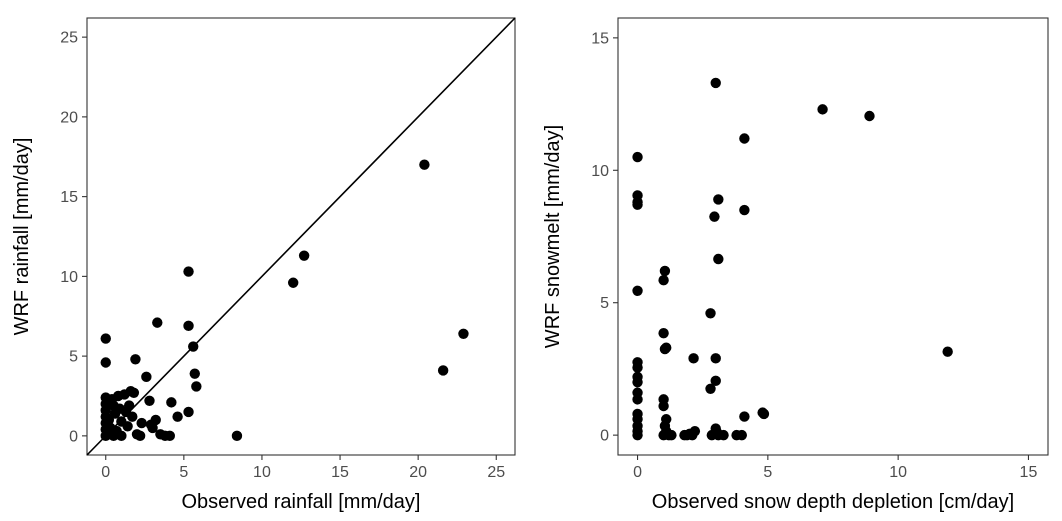  What do you see at coordinates (833, 502) in the screenshot?
I see `snowmelt-x-axis-title: Observed snow depth depletion [cm/day]` at bounding box center [833, 502].